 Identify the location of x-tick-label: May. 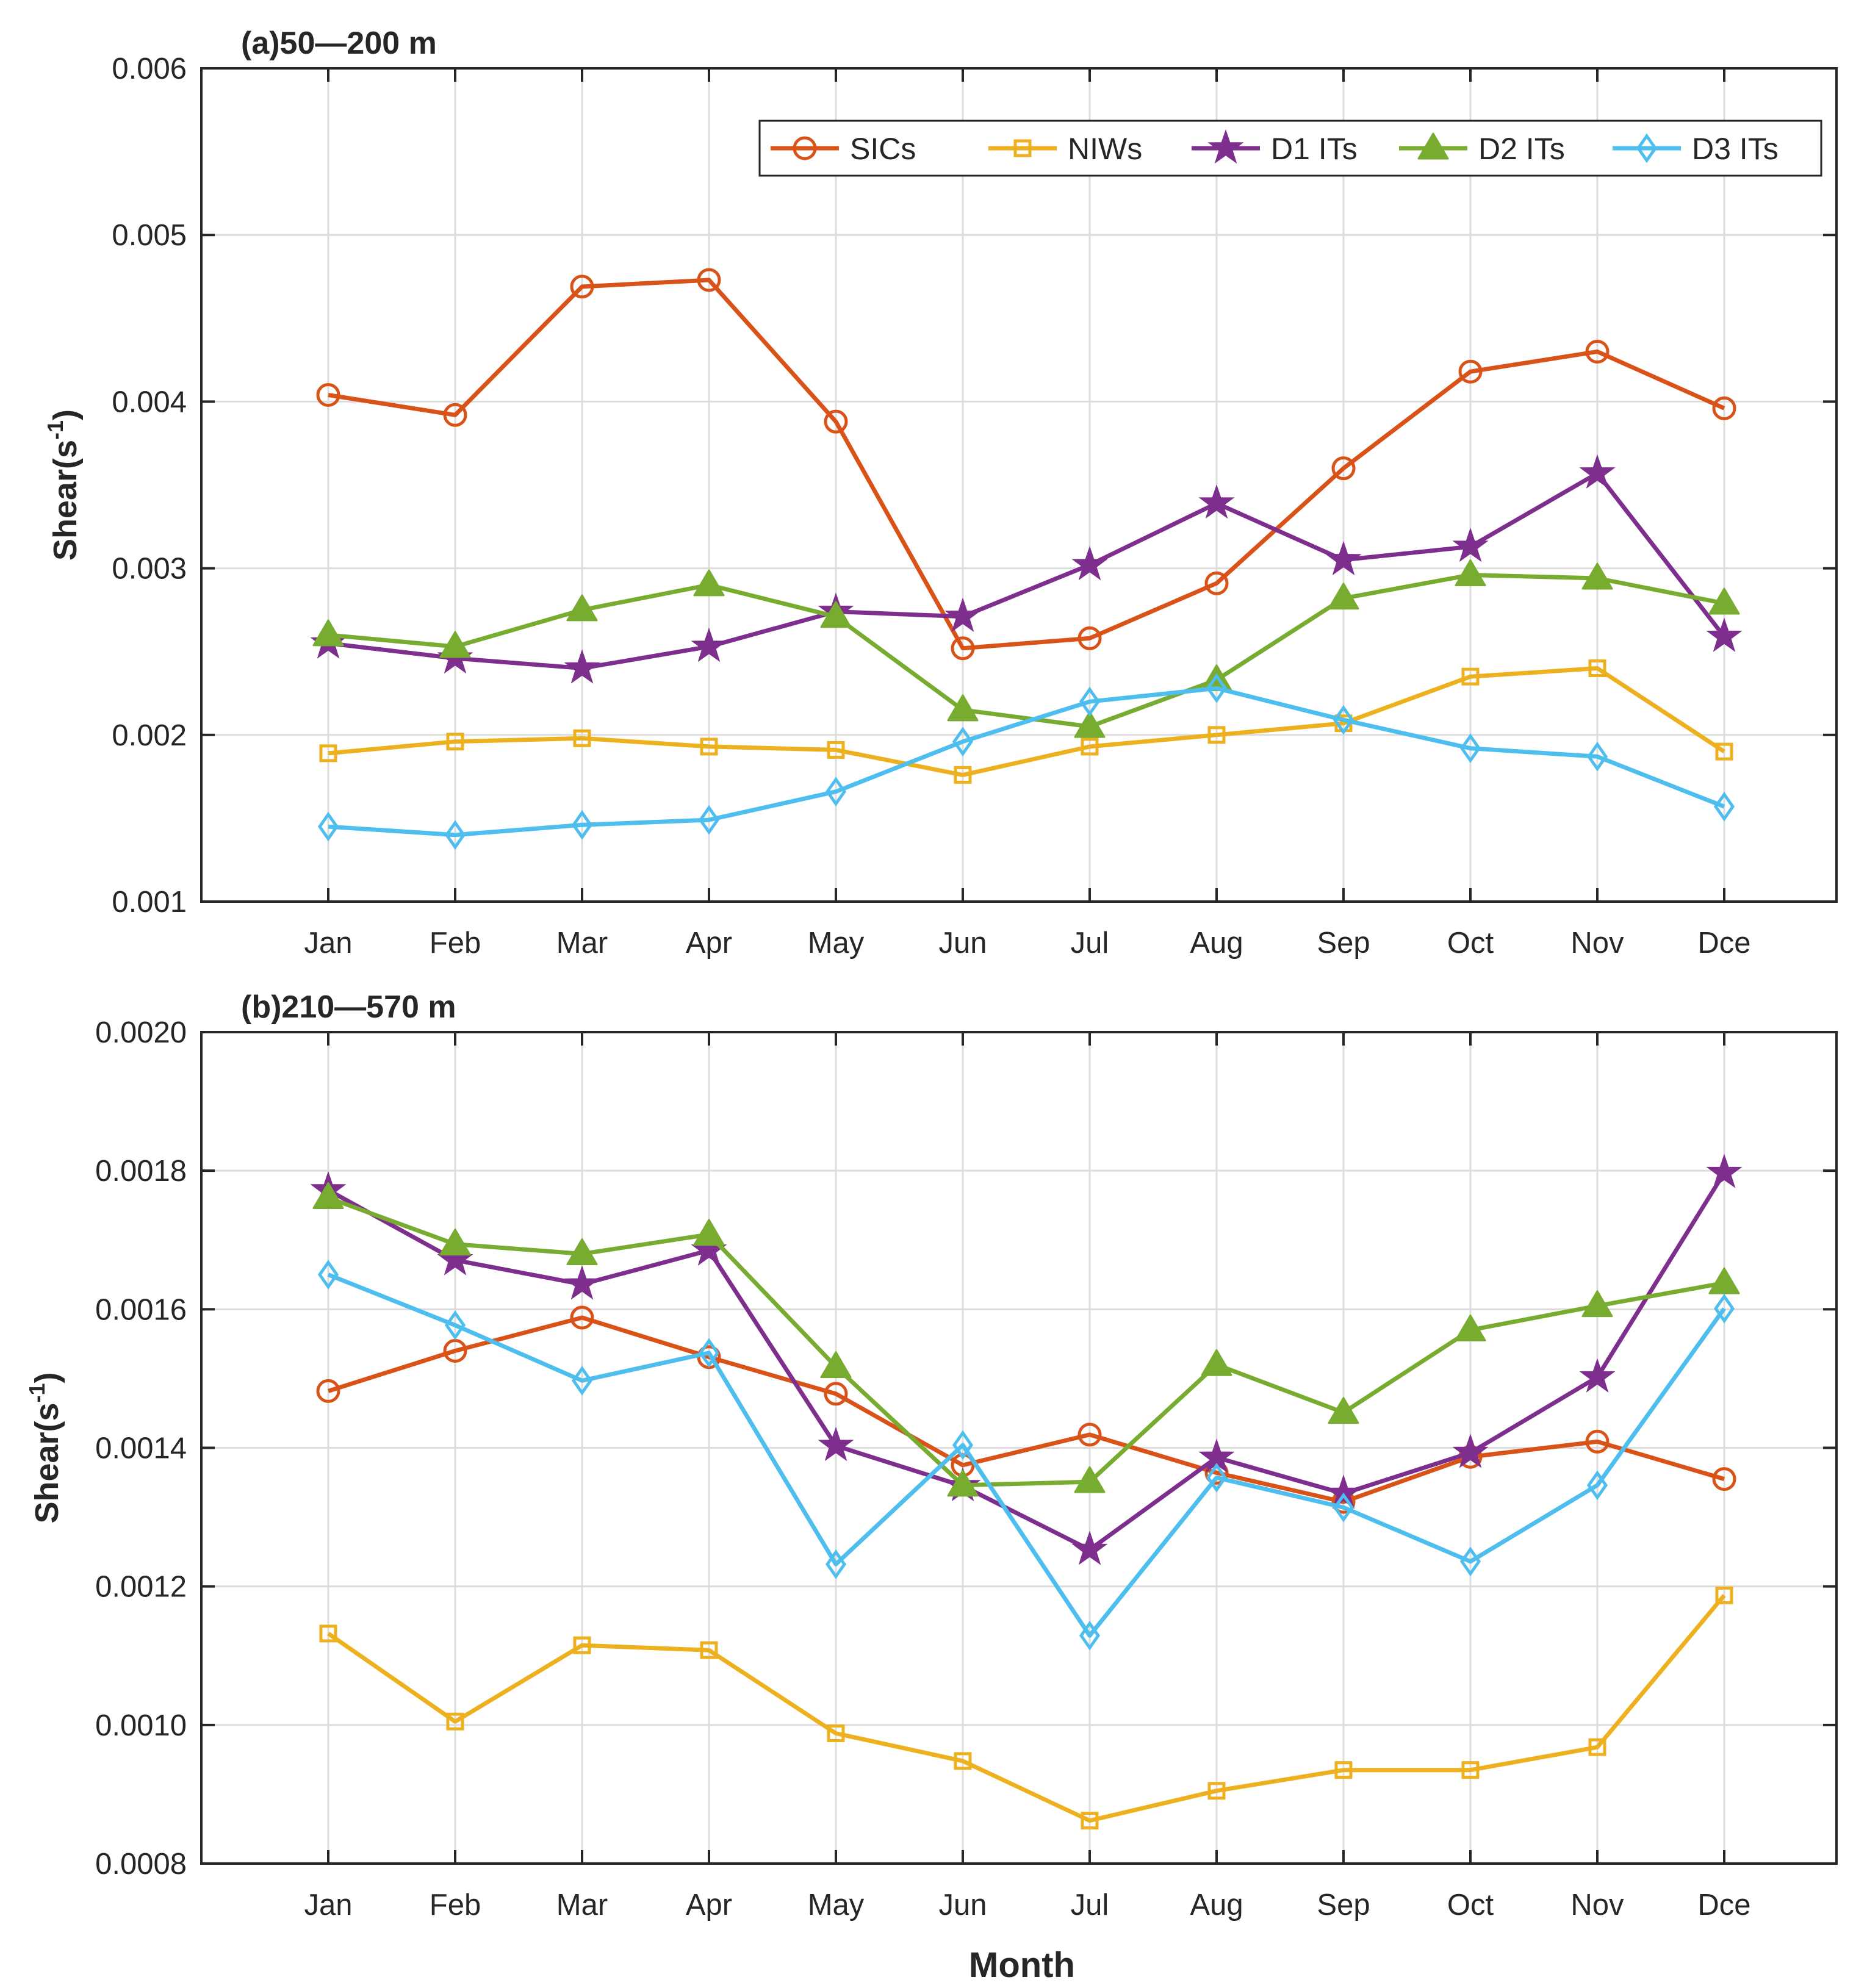
(837, 1905).